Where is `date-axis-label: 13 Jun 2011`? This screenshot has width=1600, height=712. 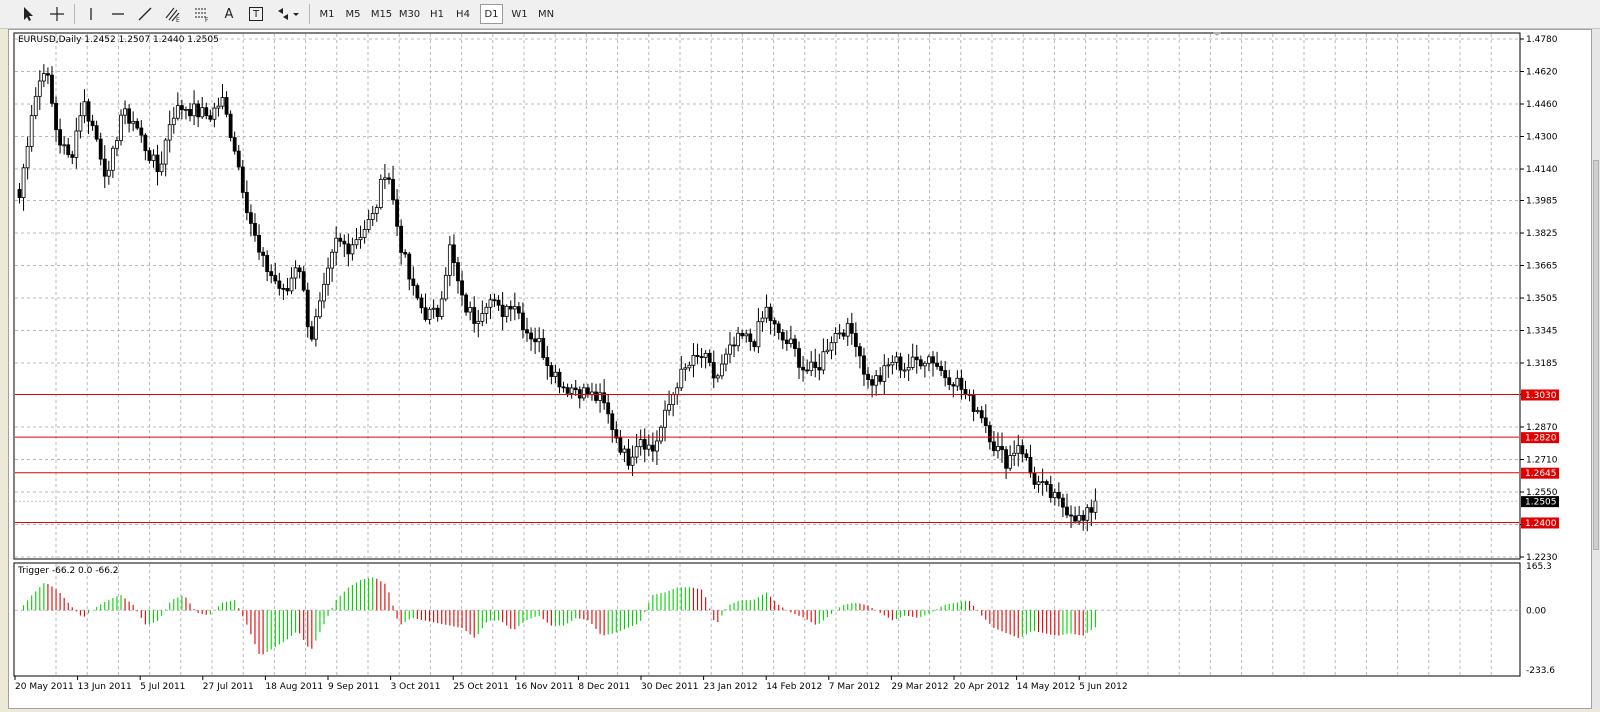 date-axis-label: 13 Jun 2011 is located at coordinates (105, 687).